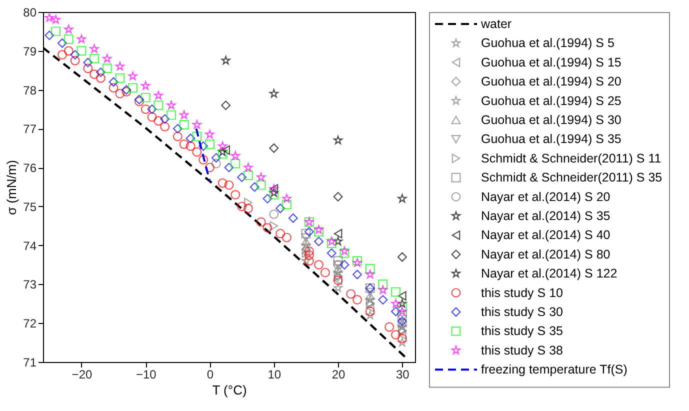 The width and height of the screenshot is (689, 411). What do you see at coordinates (30, 90) in the screenshot?
I see `y-tick-label: 78` at bounding box center [30, 90].